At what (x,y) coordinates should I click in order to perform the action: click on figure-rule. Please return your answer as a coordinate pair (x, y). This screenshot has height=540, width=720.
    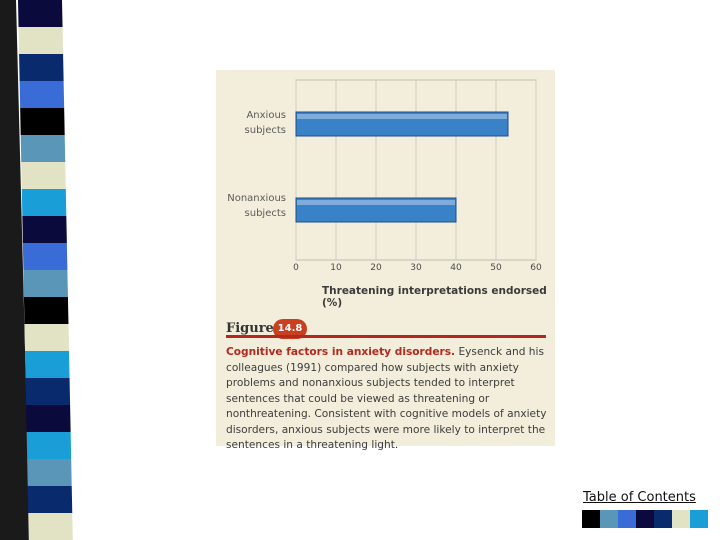
    Looking at the image, I should click on (386, 336).